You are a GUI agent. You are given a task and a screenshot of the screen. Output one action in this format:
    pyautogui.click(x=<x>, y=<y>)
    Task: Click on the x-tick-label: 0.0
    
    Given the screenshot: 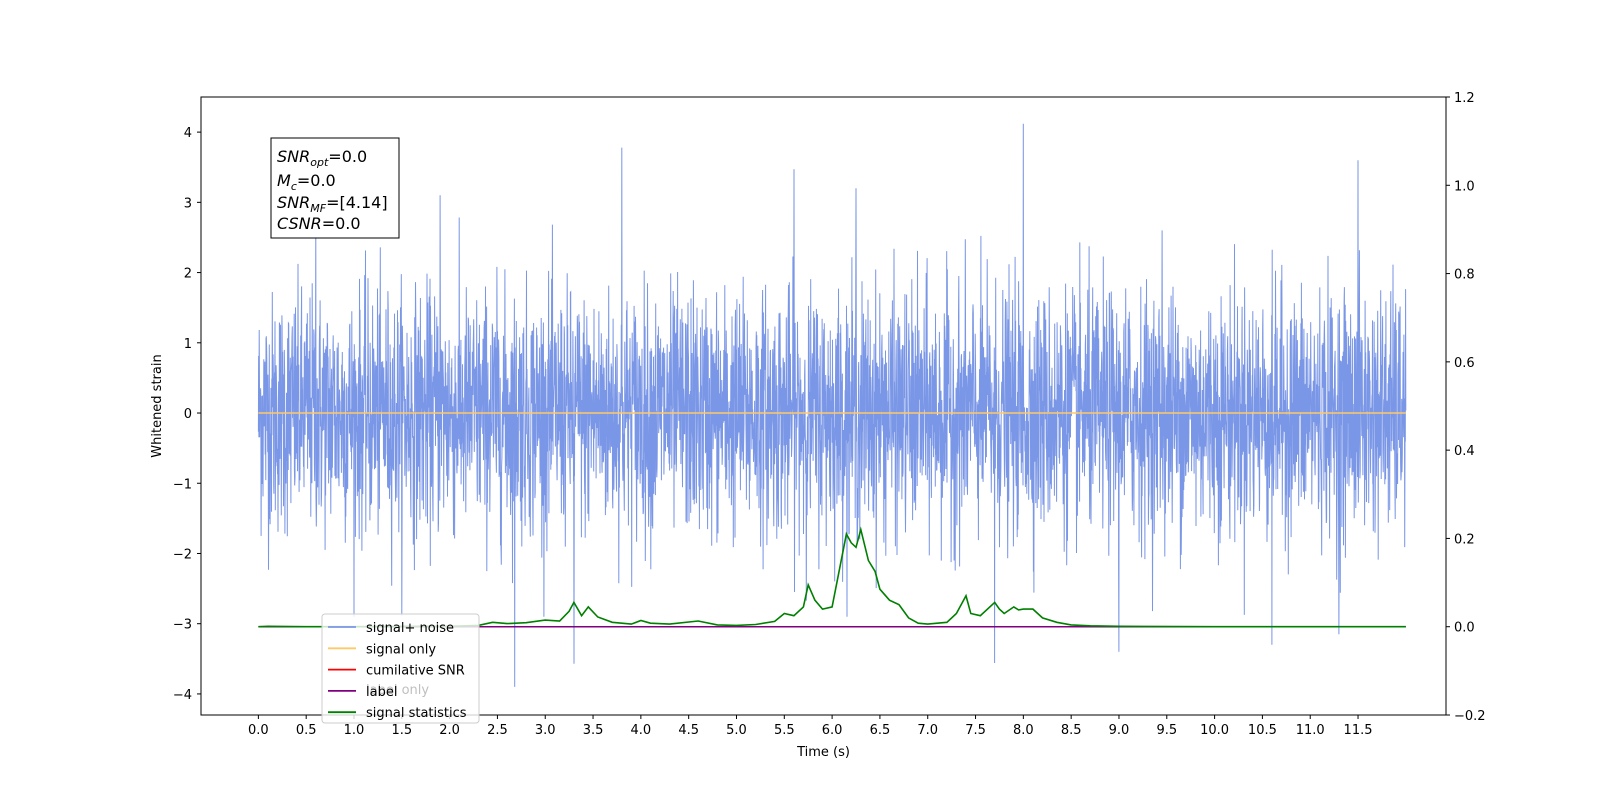 What is the action you would take?
    pyautogui.click(x=258, y=730)
    